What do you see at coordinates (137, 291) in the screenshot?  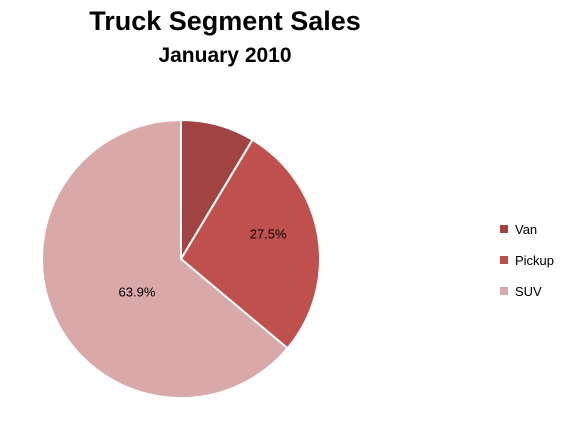 I see `data-label-suv: 63.9%` at bounding box center [137, 291].